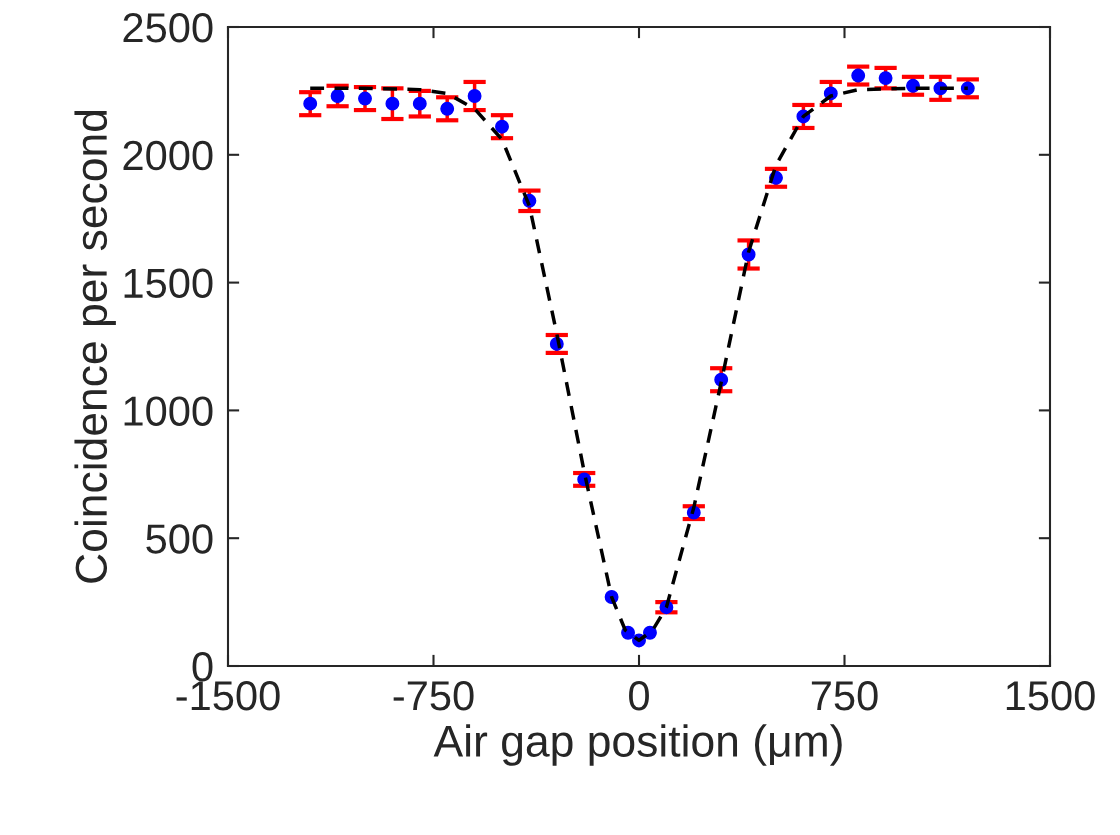 The image size is (1120, 835). I want to click on x-tick-label: -1500, so click(228, 695).